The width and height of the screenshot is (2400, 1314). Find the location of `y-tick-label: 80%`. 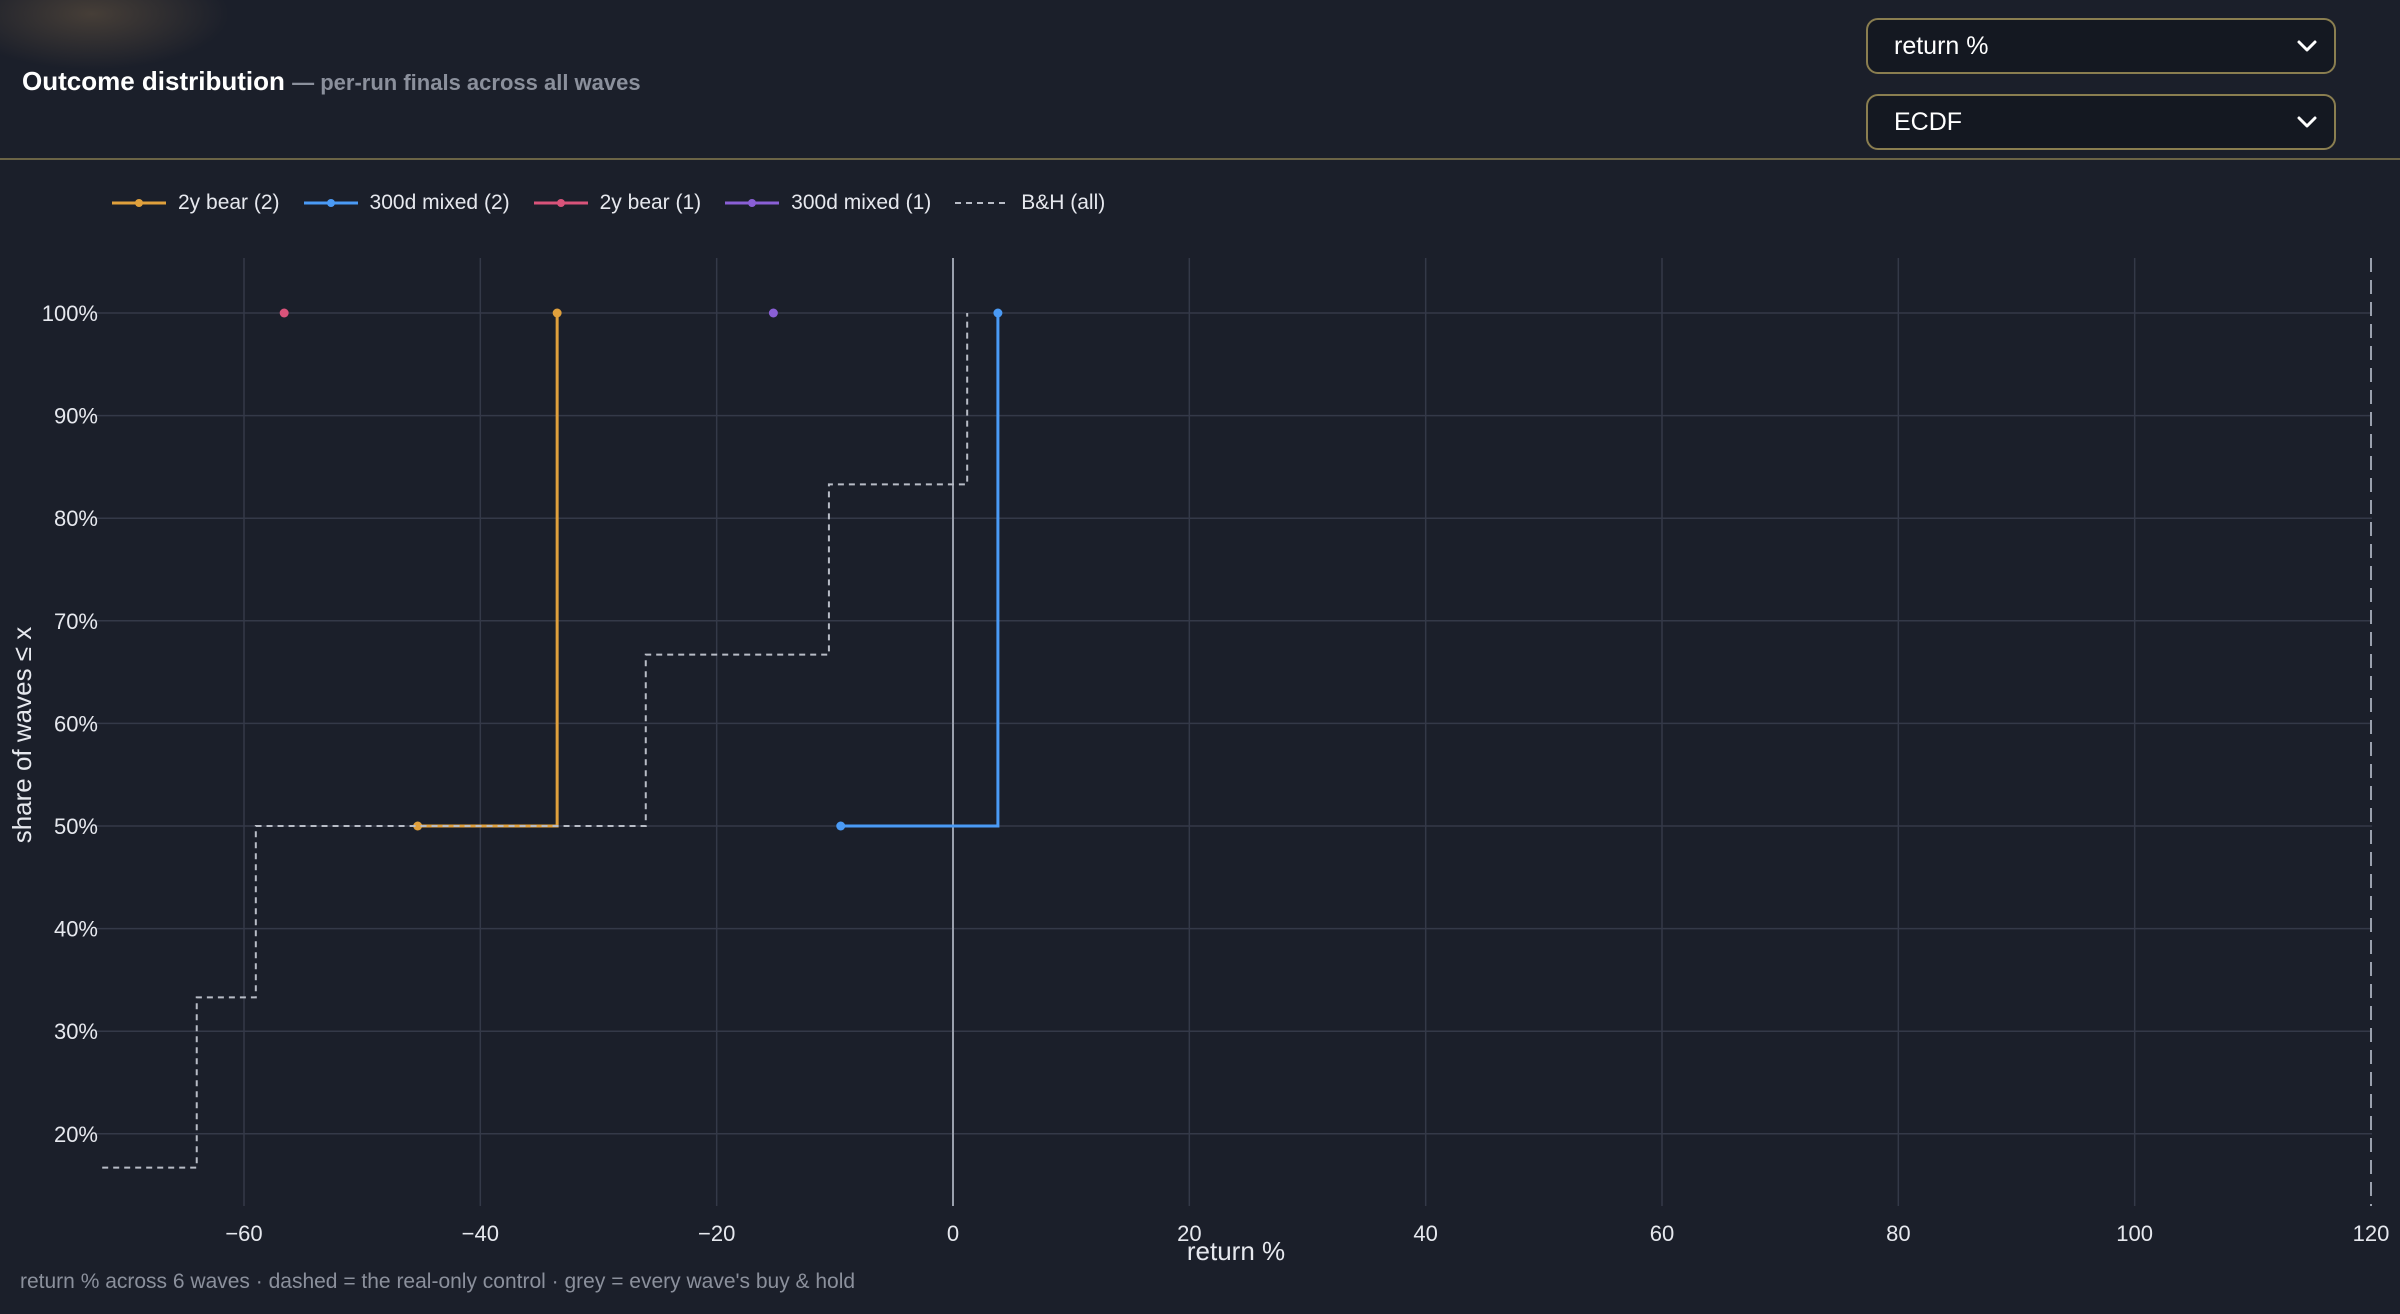

y-tick-label: 80% is located at coordinates (76, 518).